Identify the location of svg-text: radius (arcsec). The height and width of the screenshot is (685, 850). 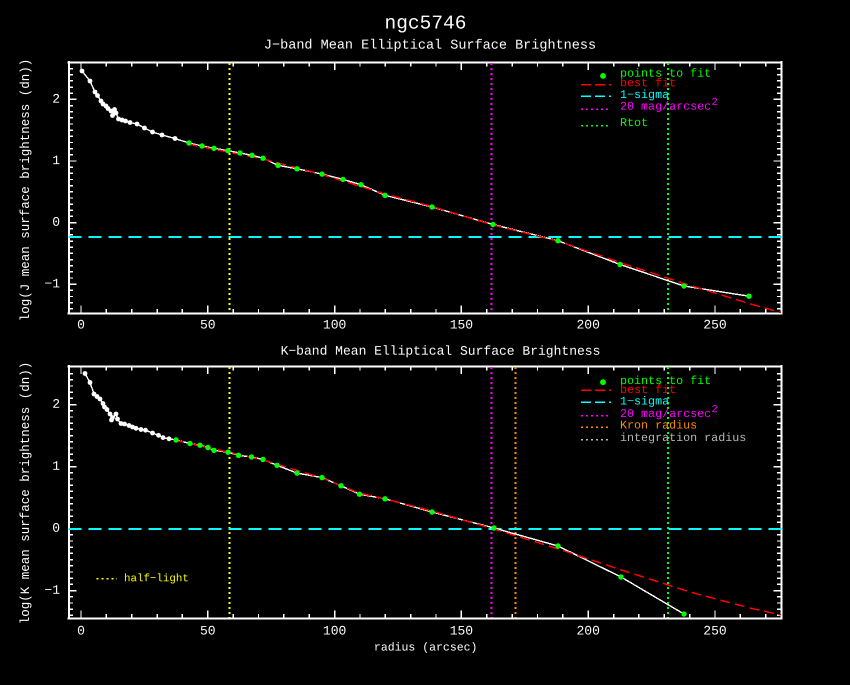
(426, 647).